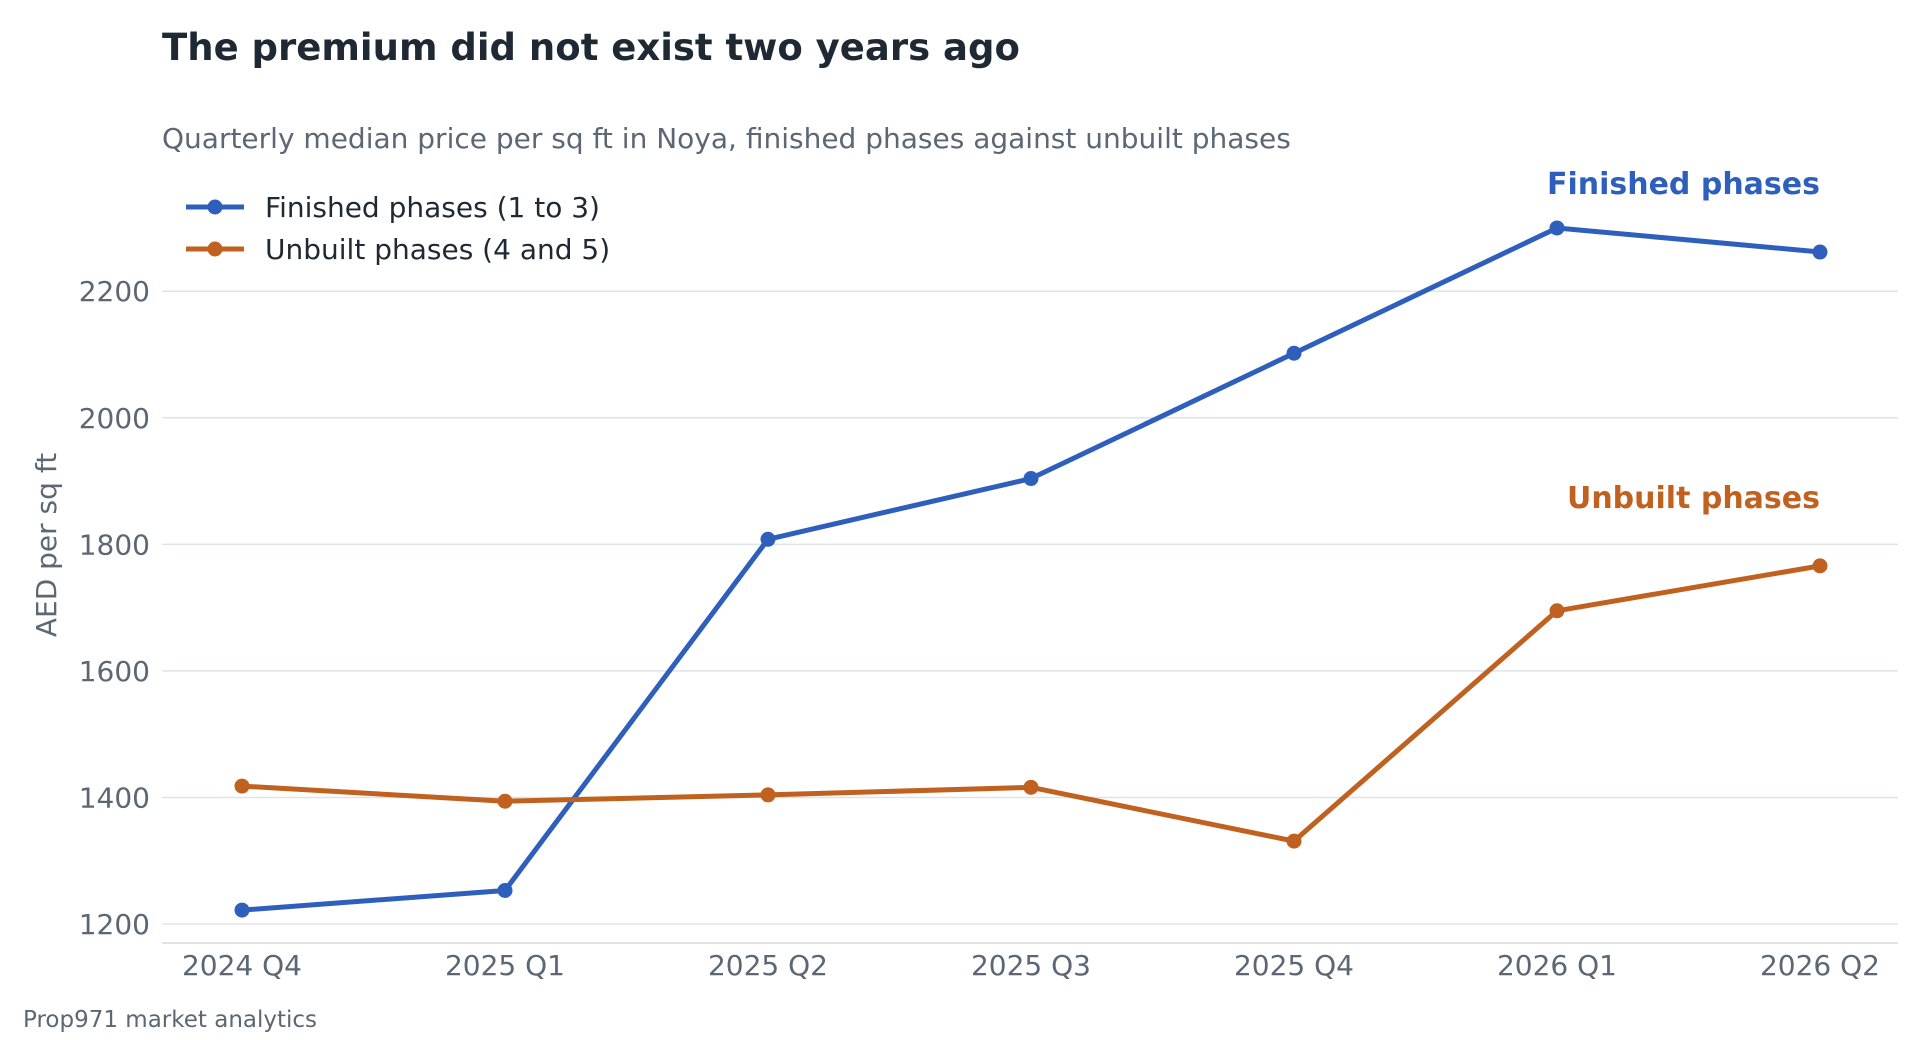  Describe the element at coordinates (114, 797) in the screenshot. I see `y-tick-label: 1400` at that location.